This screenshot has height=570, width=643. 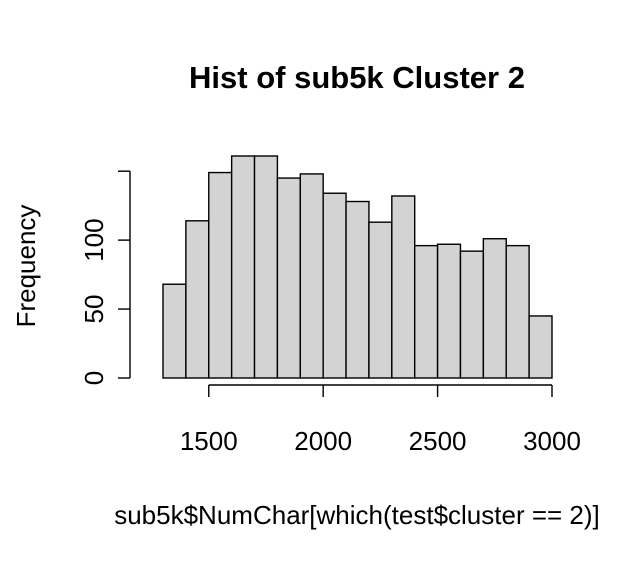 What do you see at coordinates (105, 277) in the screenshot?
I see `y-axis: 0 50 100` at bounding box center [105, 277].